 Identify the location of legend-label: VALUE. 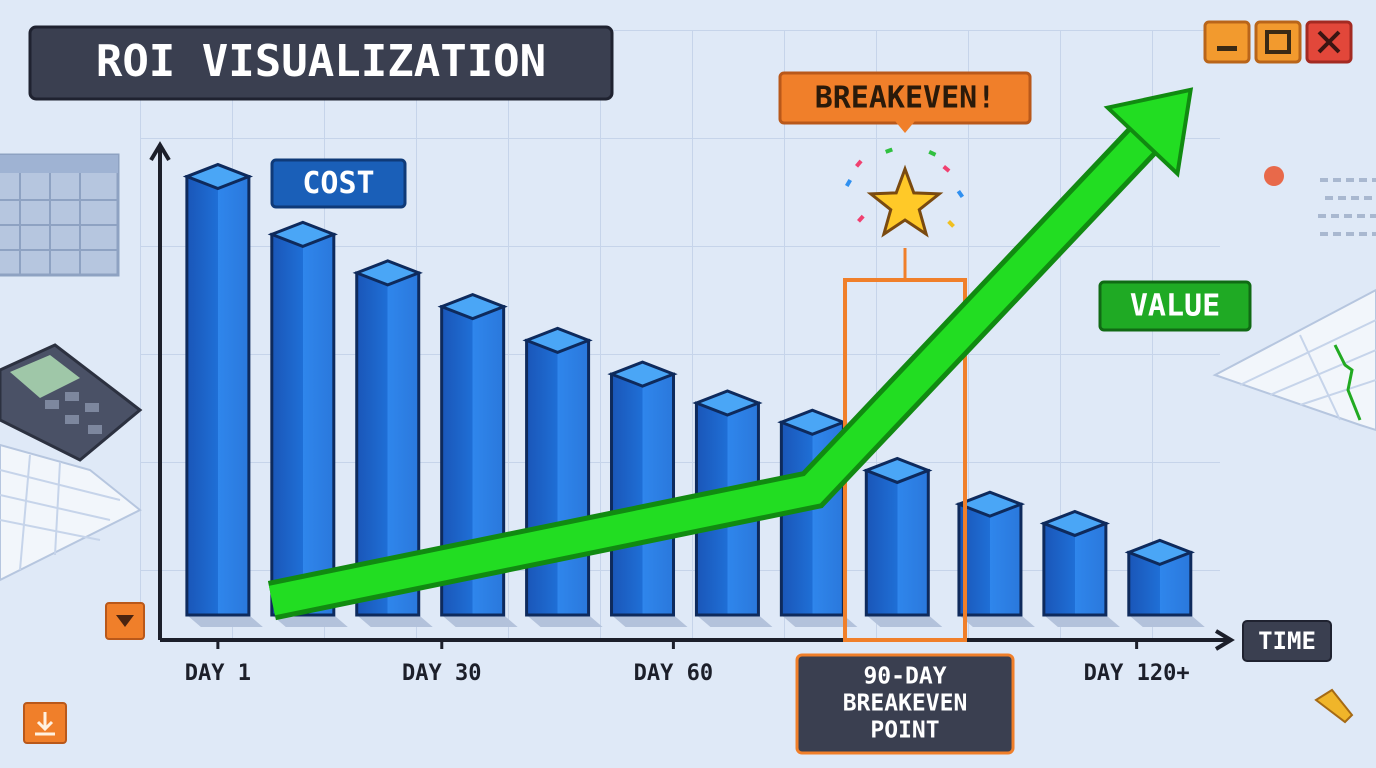
(1175, 306).